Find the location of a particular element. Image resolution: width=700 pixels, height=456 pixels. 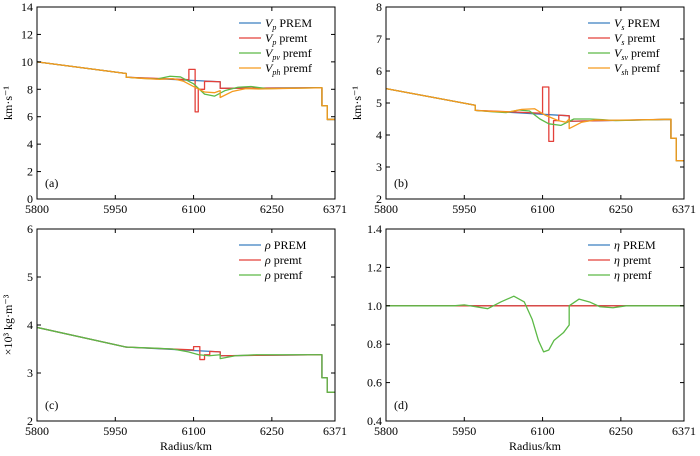

legend-entry: ρ premt is located at coordinates (283, 260).